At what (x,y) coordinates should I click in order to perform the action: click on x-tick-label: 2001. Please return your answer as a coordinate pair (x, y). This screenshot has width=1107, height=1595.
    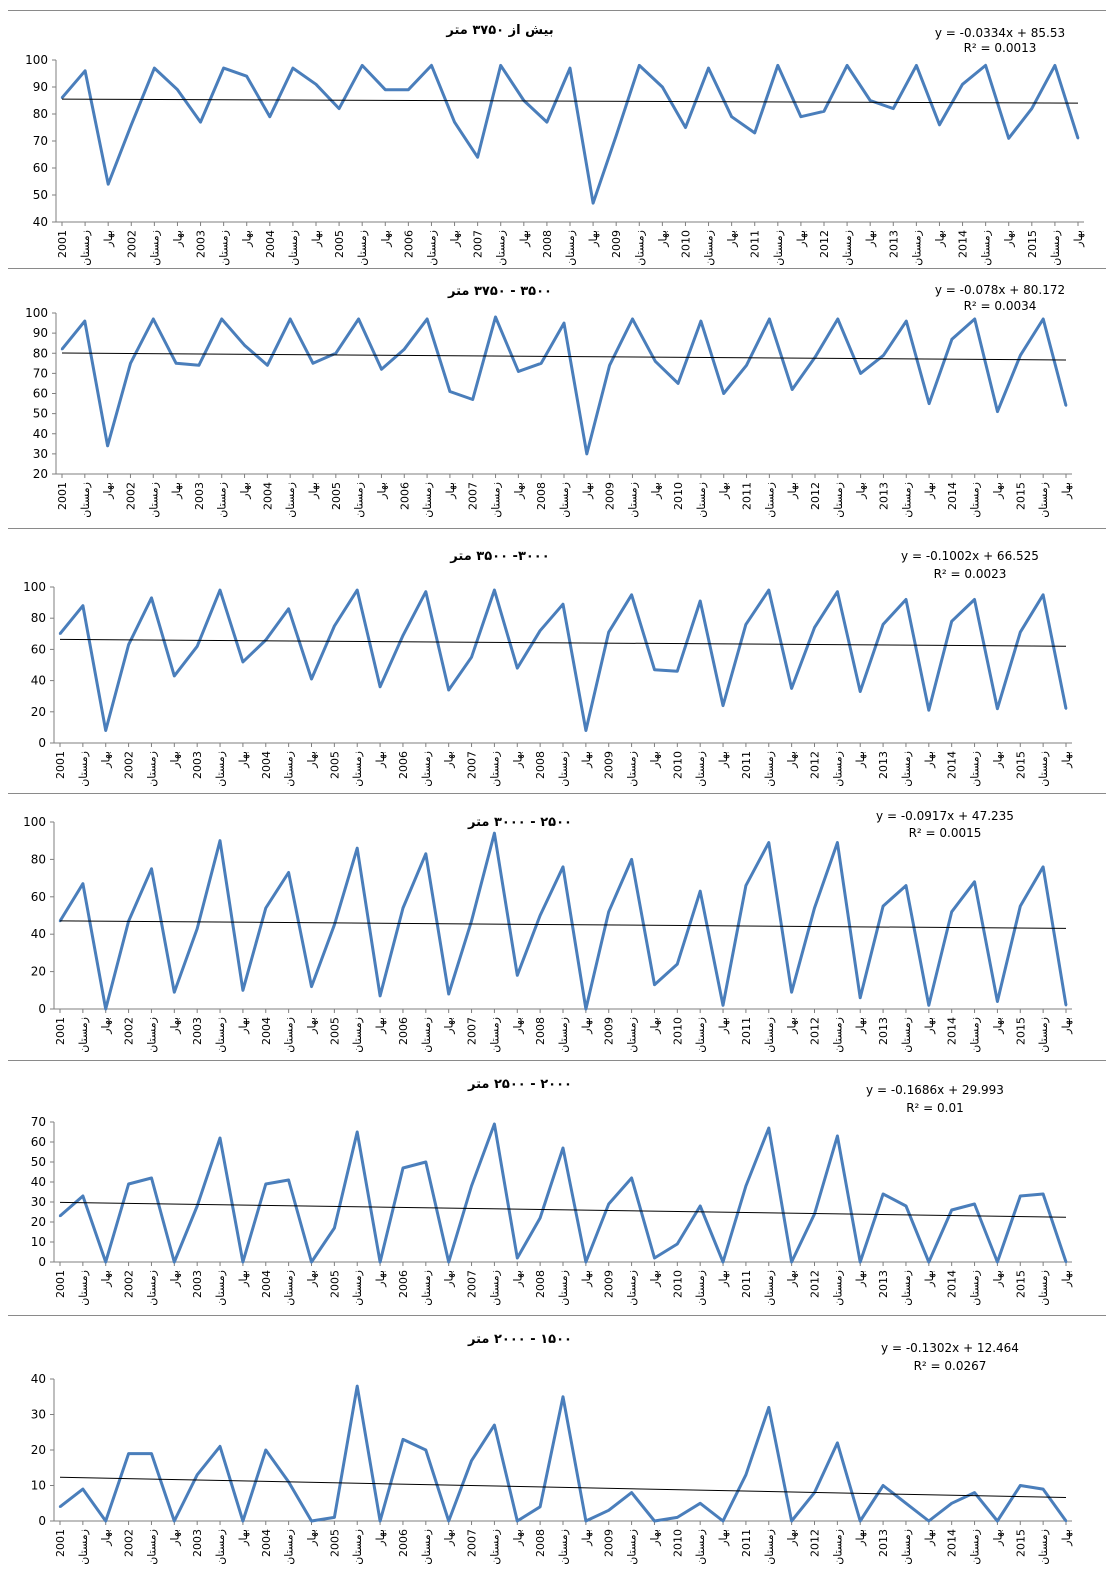
    Looking at the image, I should click on (60, 1543).